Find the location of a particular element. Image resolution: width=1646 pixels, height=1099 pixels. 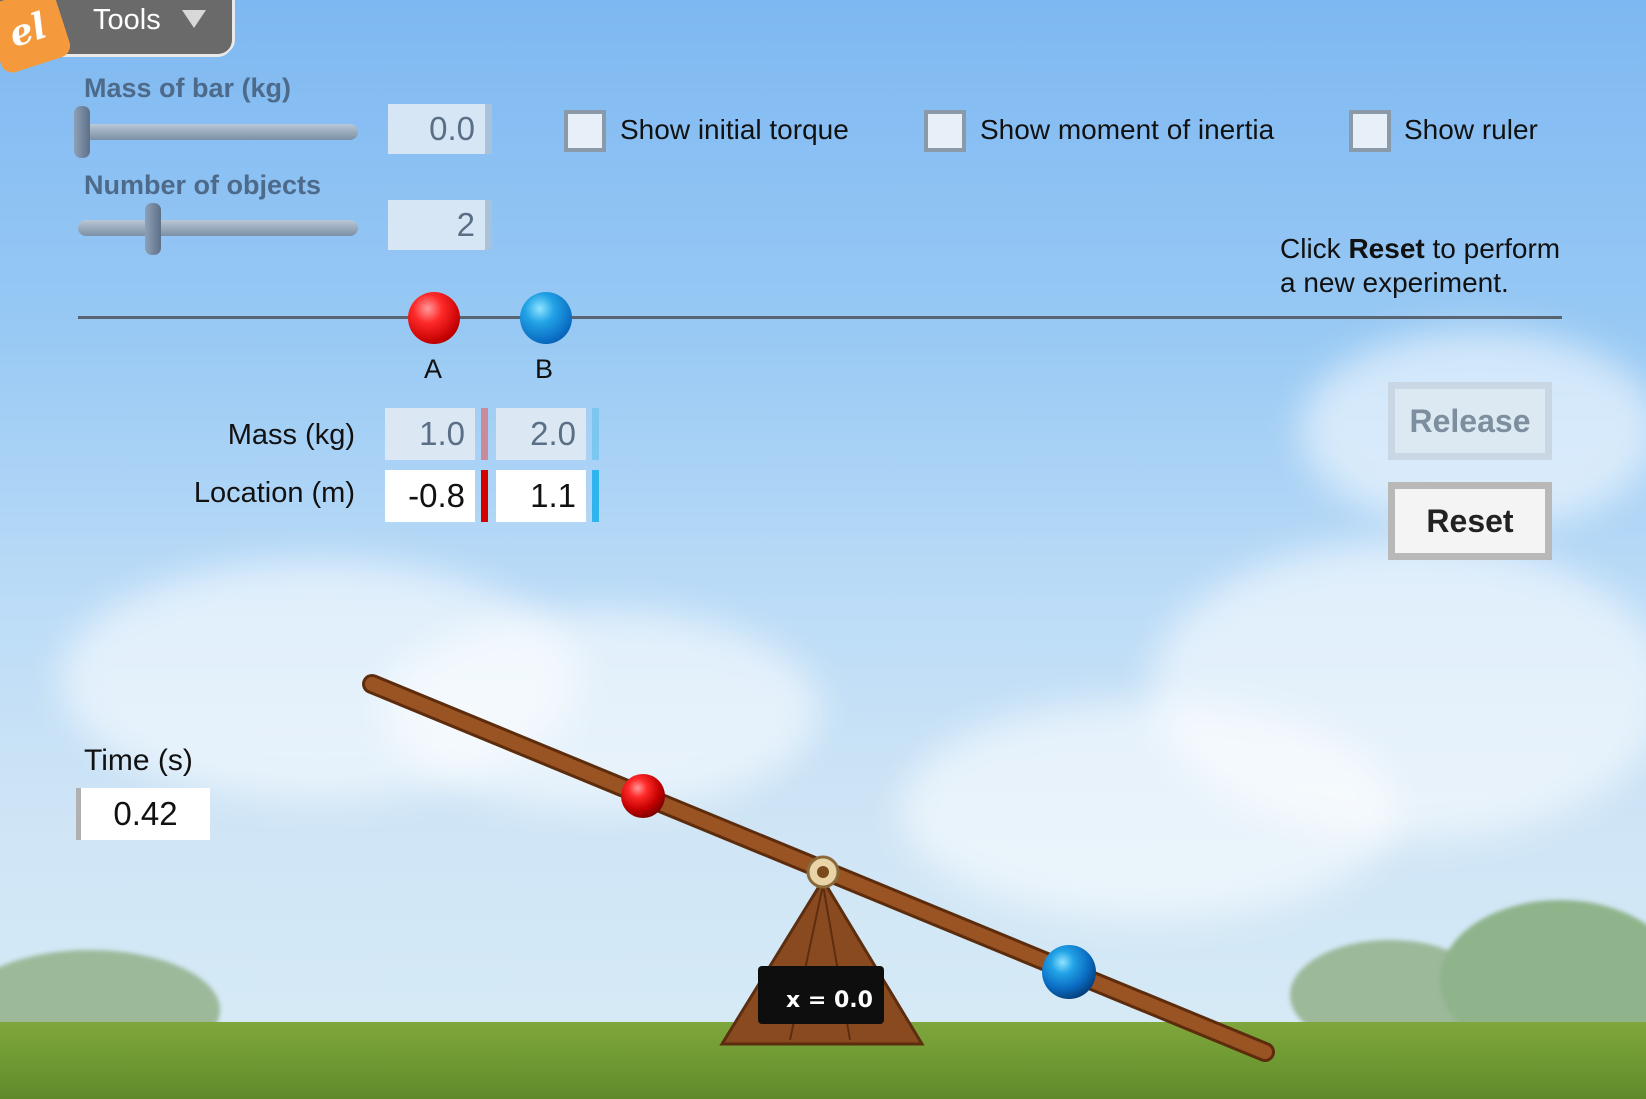

mass-of-bar-label: Mass of bar (kg) is located at coordinates (188, 88).